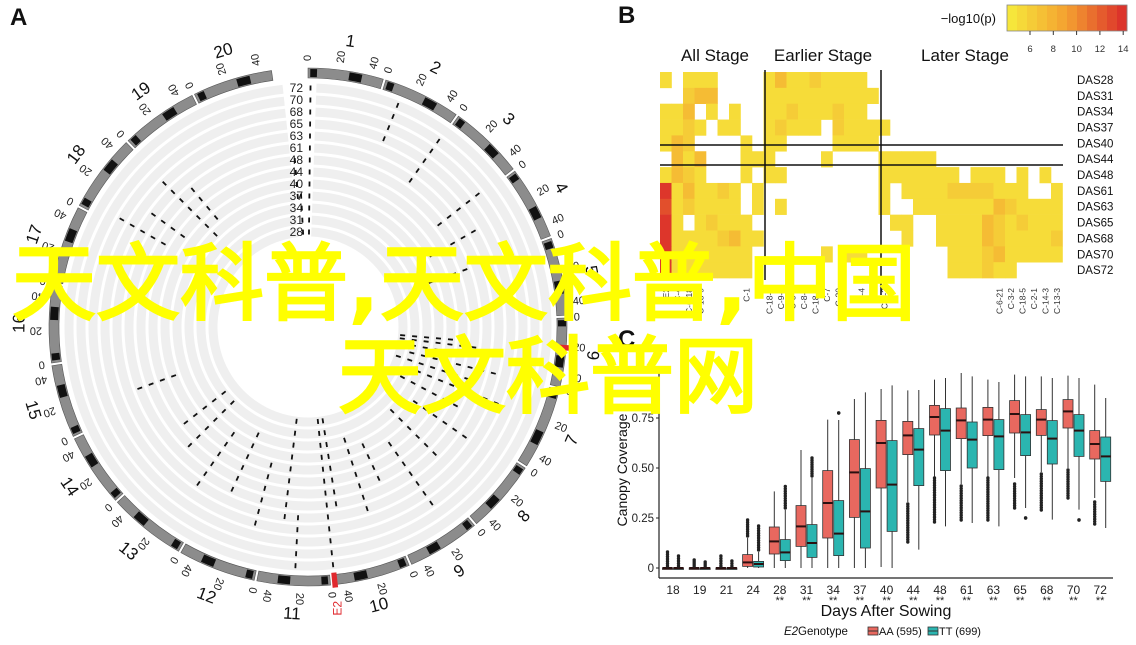 The width and height of the screenshot is (1136, 645). What do you see at coordinates (292, 614) in the screenshot?
I see `chromosome-label: 11` at bounding box center [292, 614].